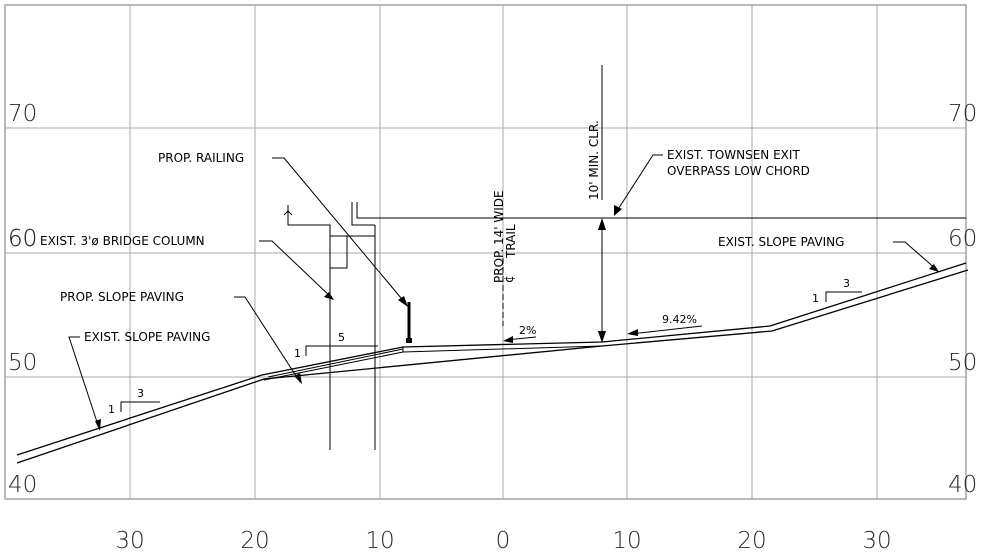  What do you see at coordinates (738, 171) in the screenshot?
I see `overpass-label: OVERPASS LOW CHORD` at bounding box center [738, 171].